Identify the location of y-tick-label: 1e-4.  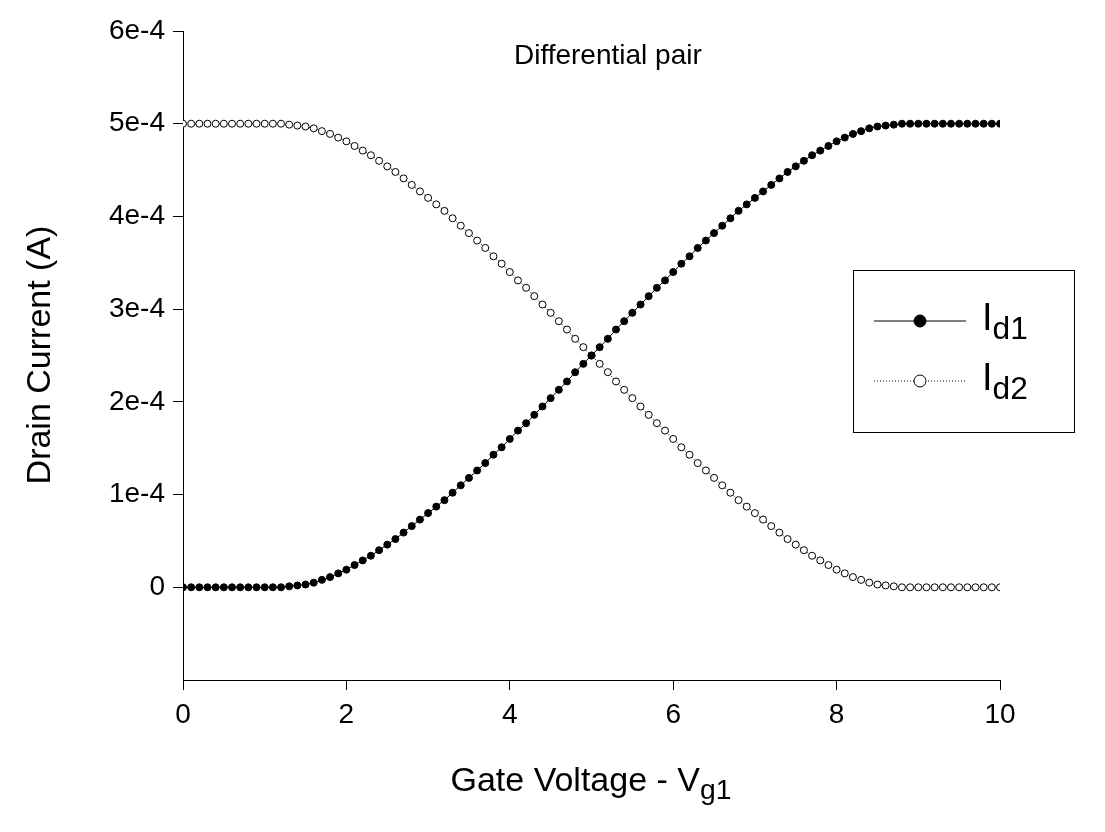
(136, 493).